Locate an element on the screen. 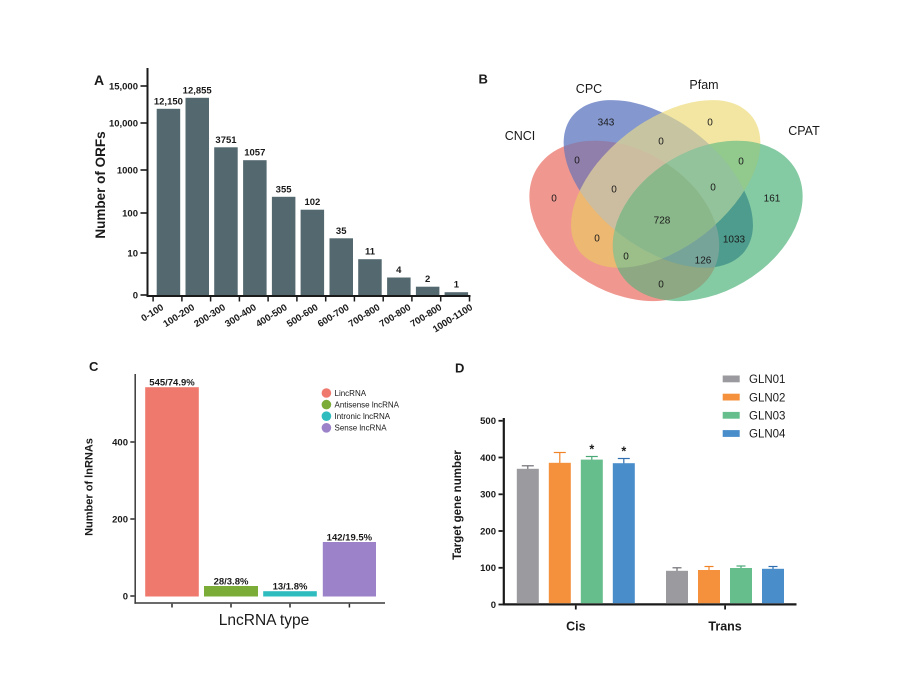 The image size is (900, 700). svg-text: GLN02 is located at coordinates (767, 398).